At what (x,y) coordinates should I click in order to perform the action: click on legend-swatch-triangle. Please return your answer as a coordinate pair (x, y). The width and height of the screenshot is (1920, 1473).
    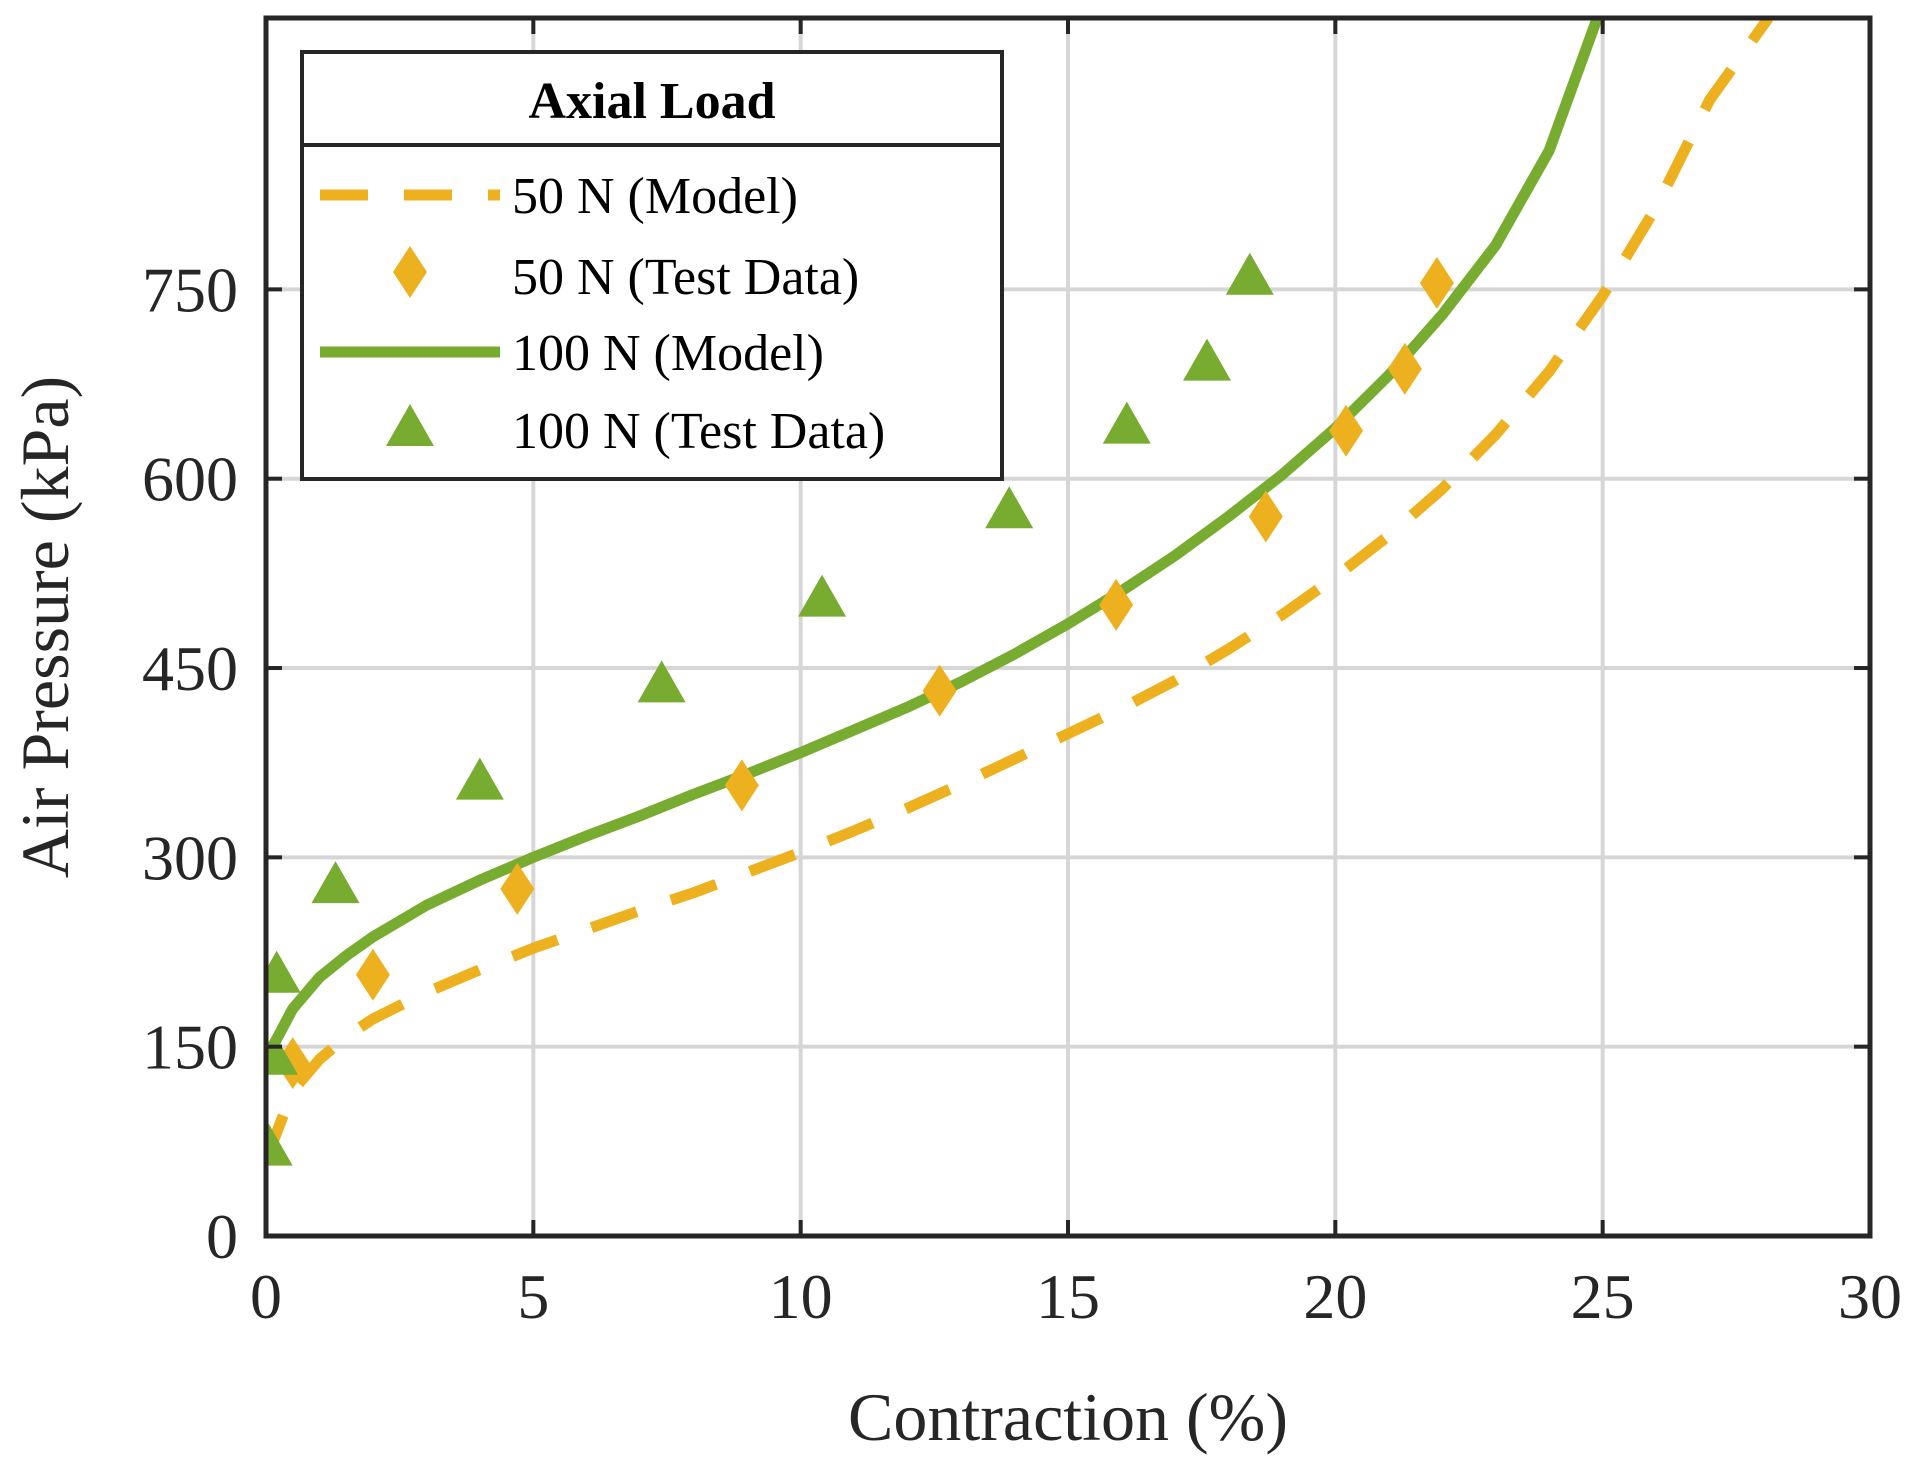
    Looking at the image, I should click on (410, 425).